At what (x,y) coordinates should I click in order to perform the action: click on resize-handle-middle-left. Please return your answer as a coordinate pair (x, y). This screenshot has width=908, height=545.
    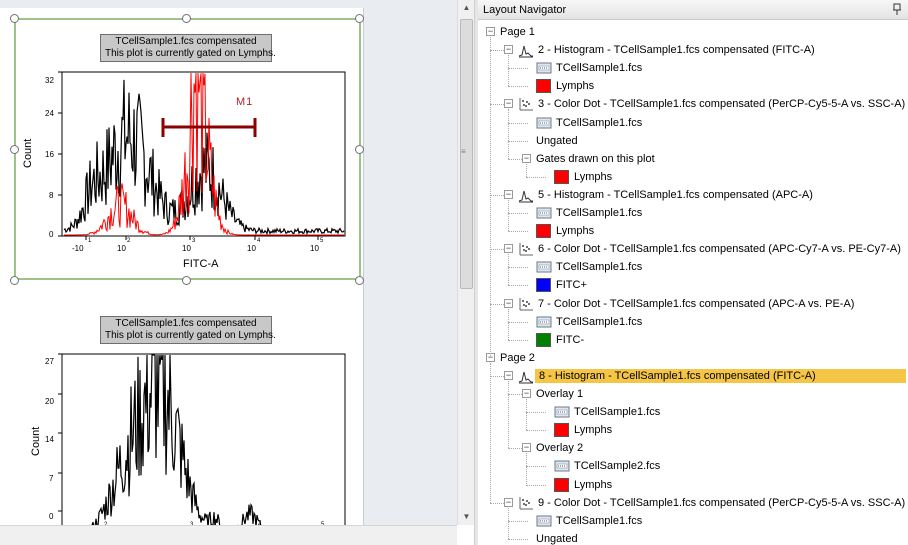
    Looking at the image, I should click on (14, 149).